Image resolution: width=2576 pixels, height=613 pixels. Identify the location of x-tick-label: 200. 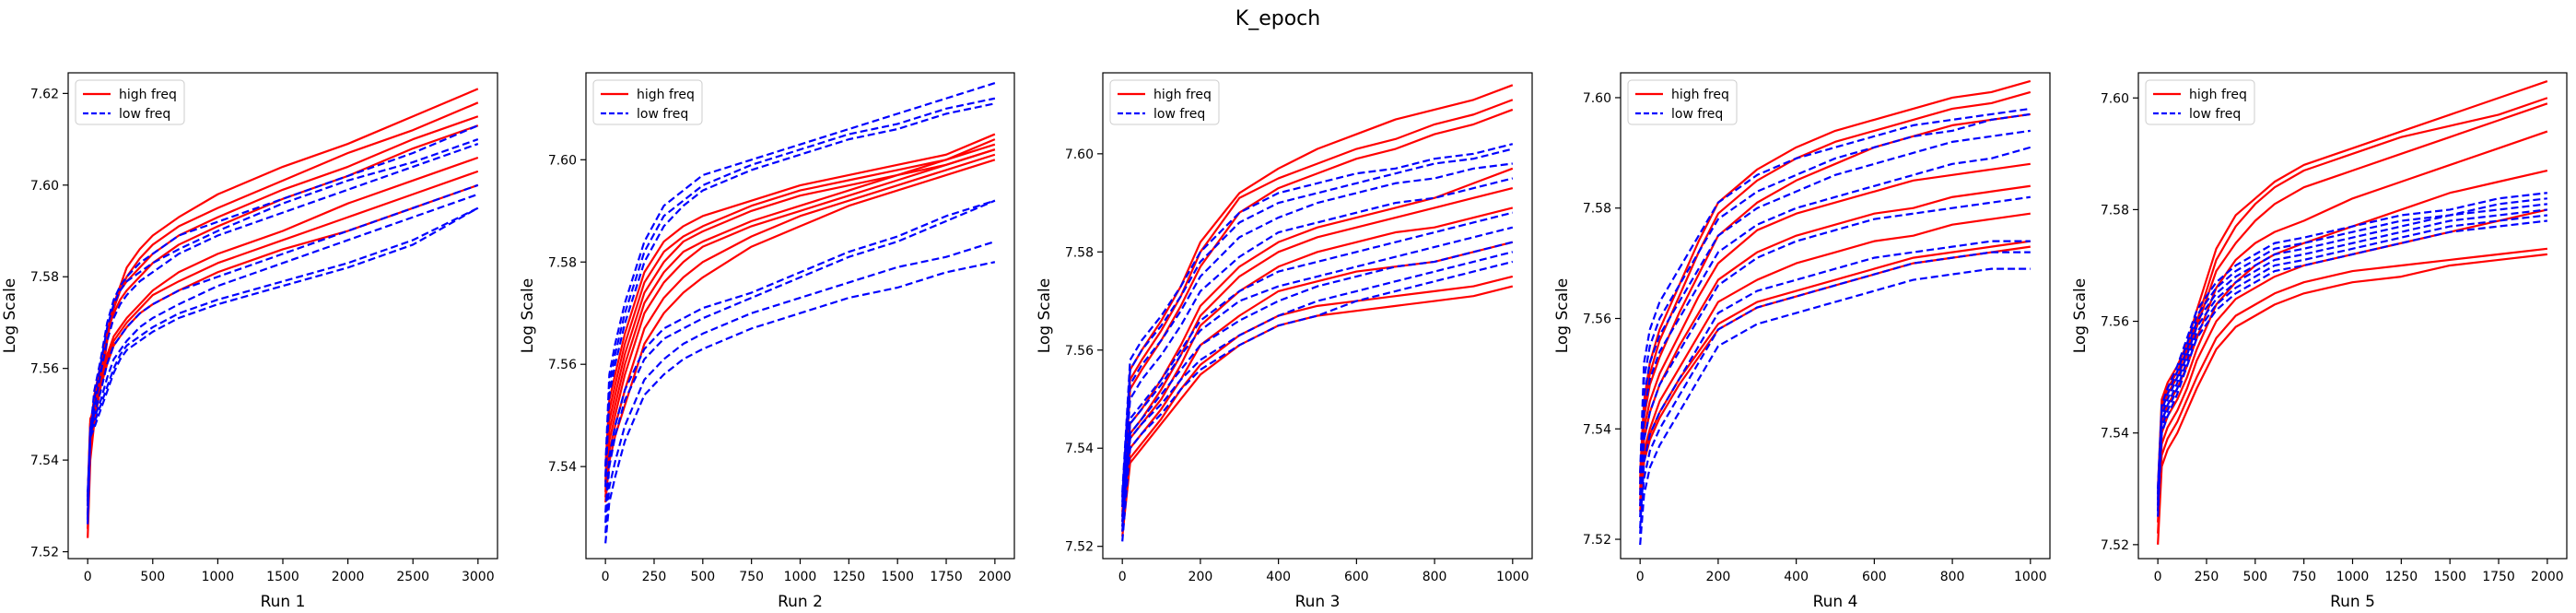
(1718, 577).